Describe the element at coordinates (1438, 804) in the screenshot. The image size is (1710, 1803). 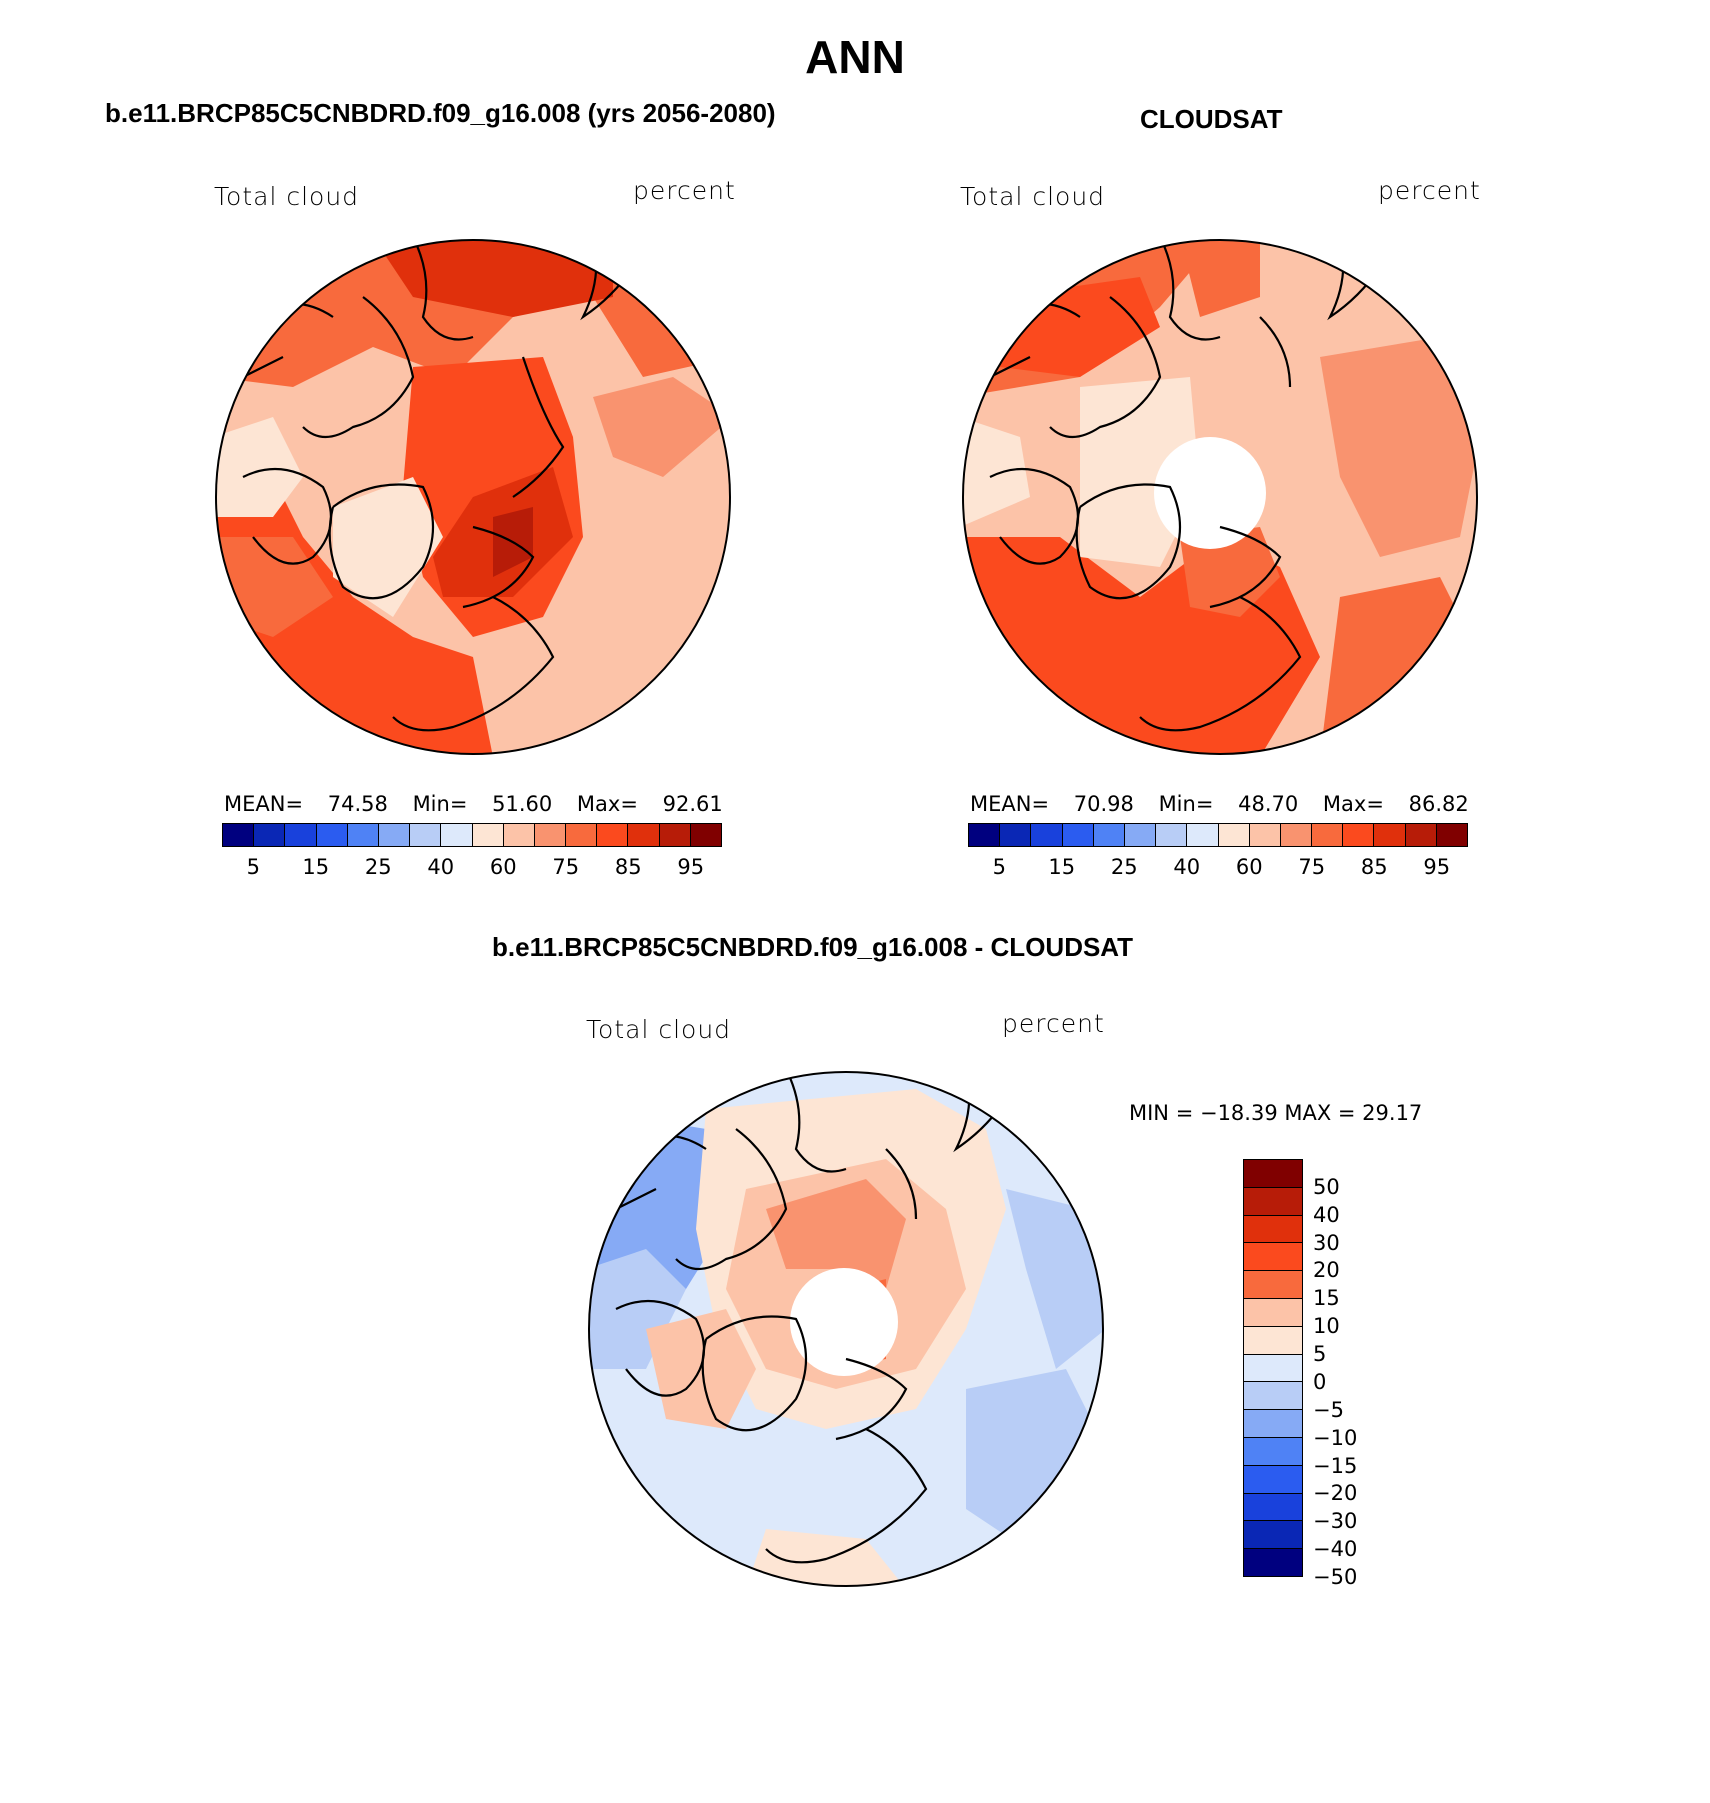
I see `obs-max-value: 86.82` at that location.